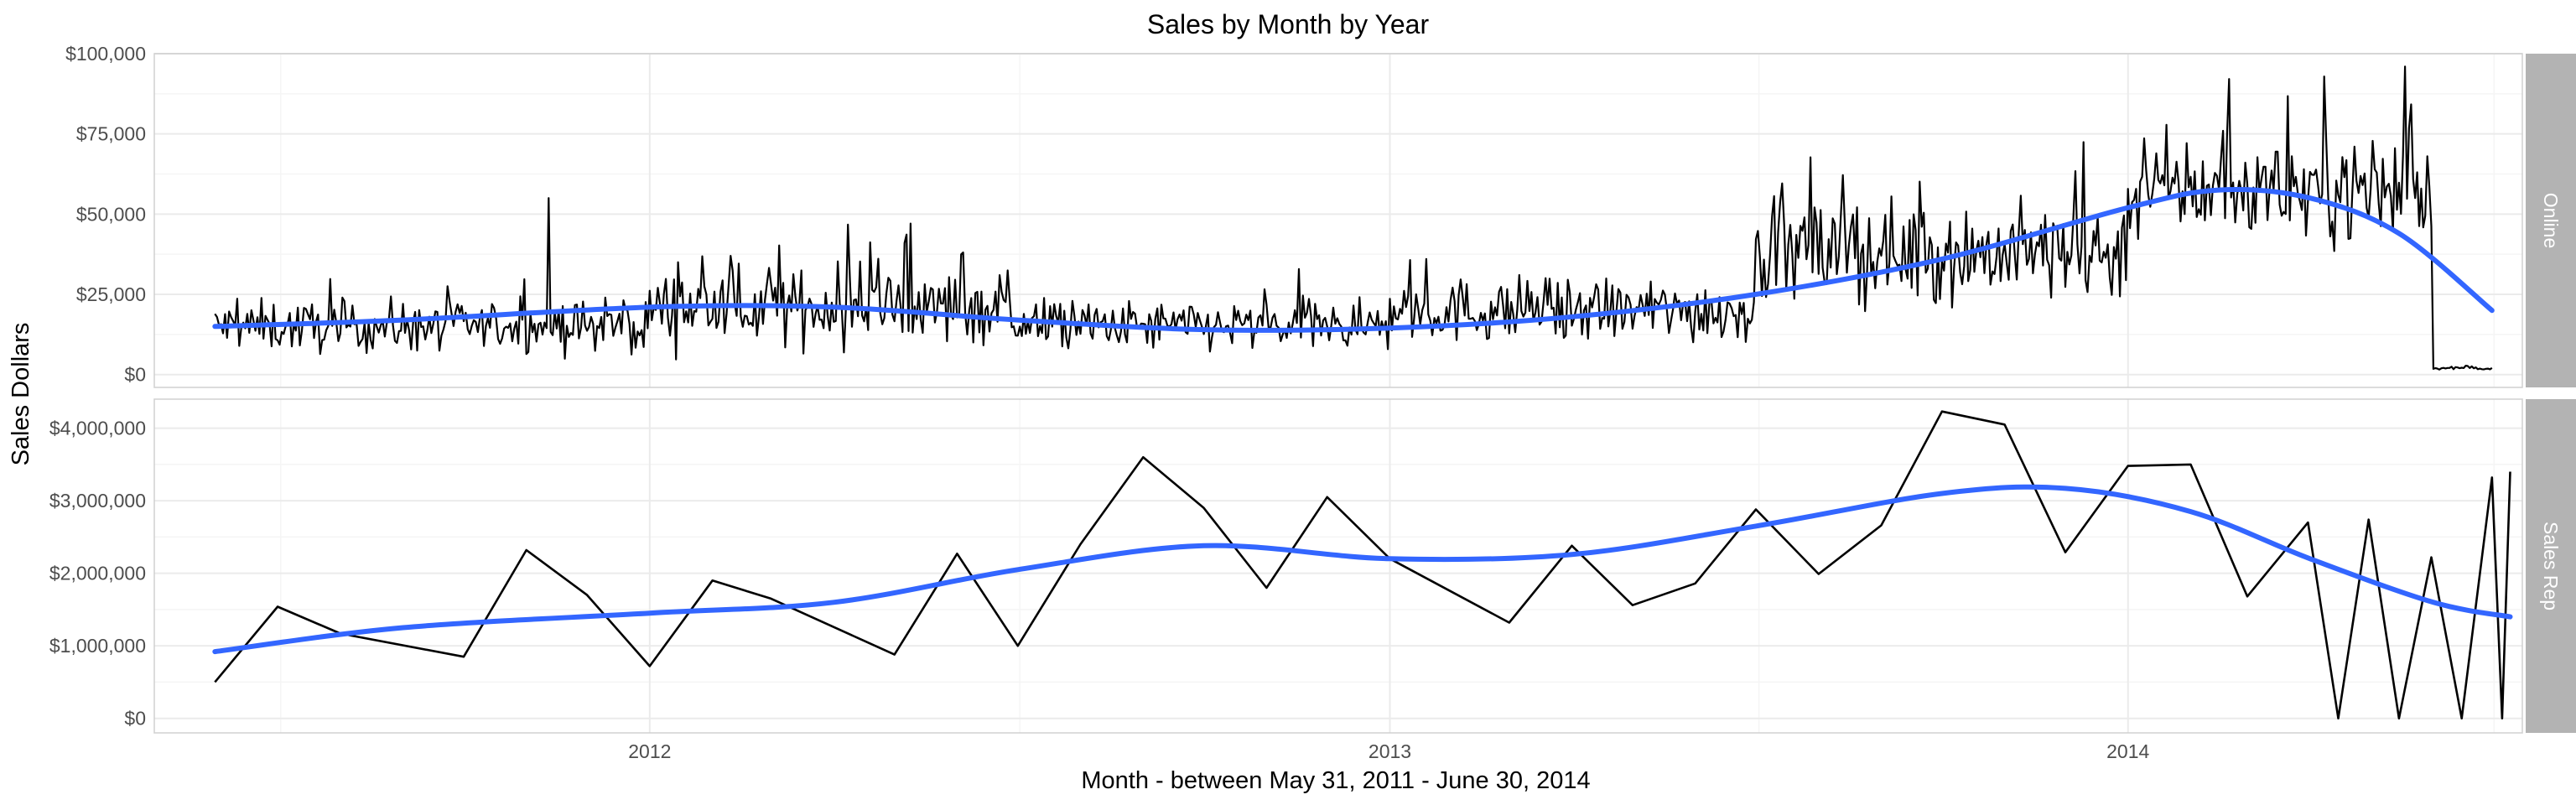 Image resolution: width=2576 pixels, height=805 pixels. What do you see at coordinates (1389, 751) in the screenshot?
I see `x-tick-label: 2013` at bounding box center [1389, 751].